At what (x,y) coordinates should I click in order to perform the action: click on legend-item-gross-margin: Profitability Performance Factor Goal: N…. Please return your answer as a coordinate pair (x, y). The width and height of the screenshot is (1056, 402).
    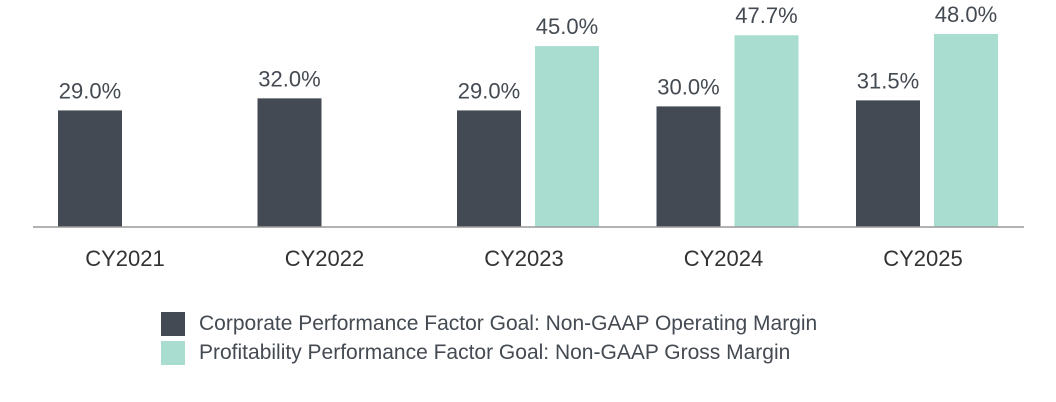
    Looking at the image, I should click on (489, 352).